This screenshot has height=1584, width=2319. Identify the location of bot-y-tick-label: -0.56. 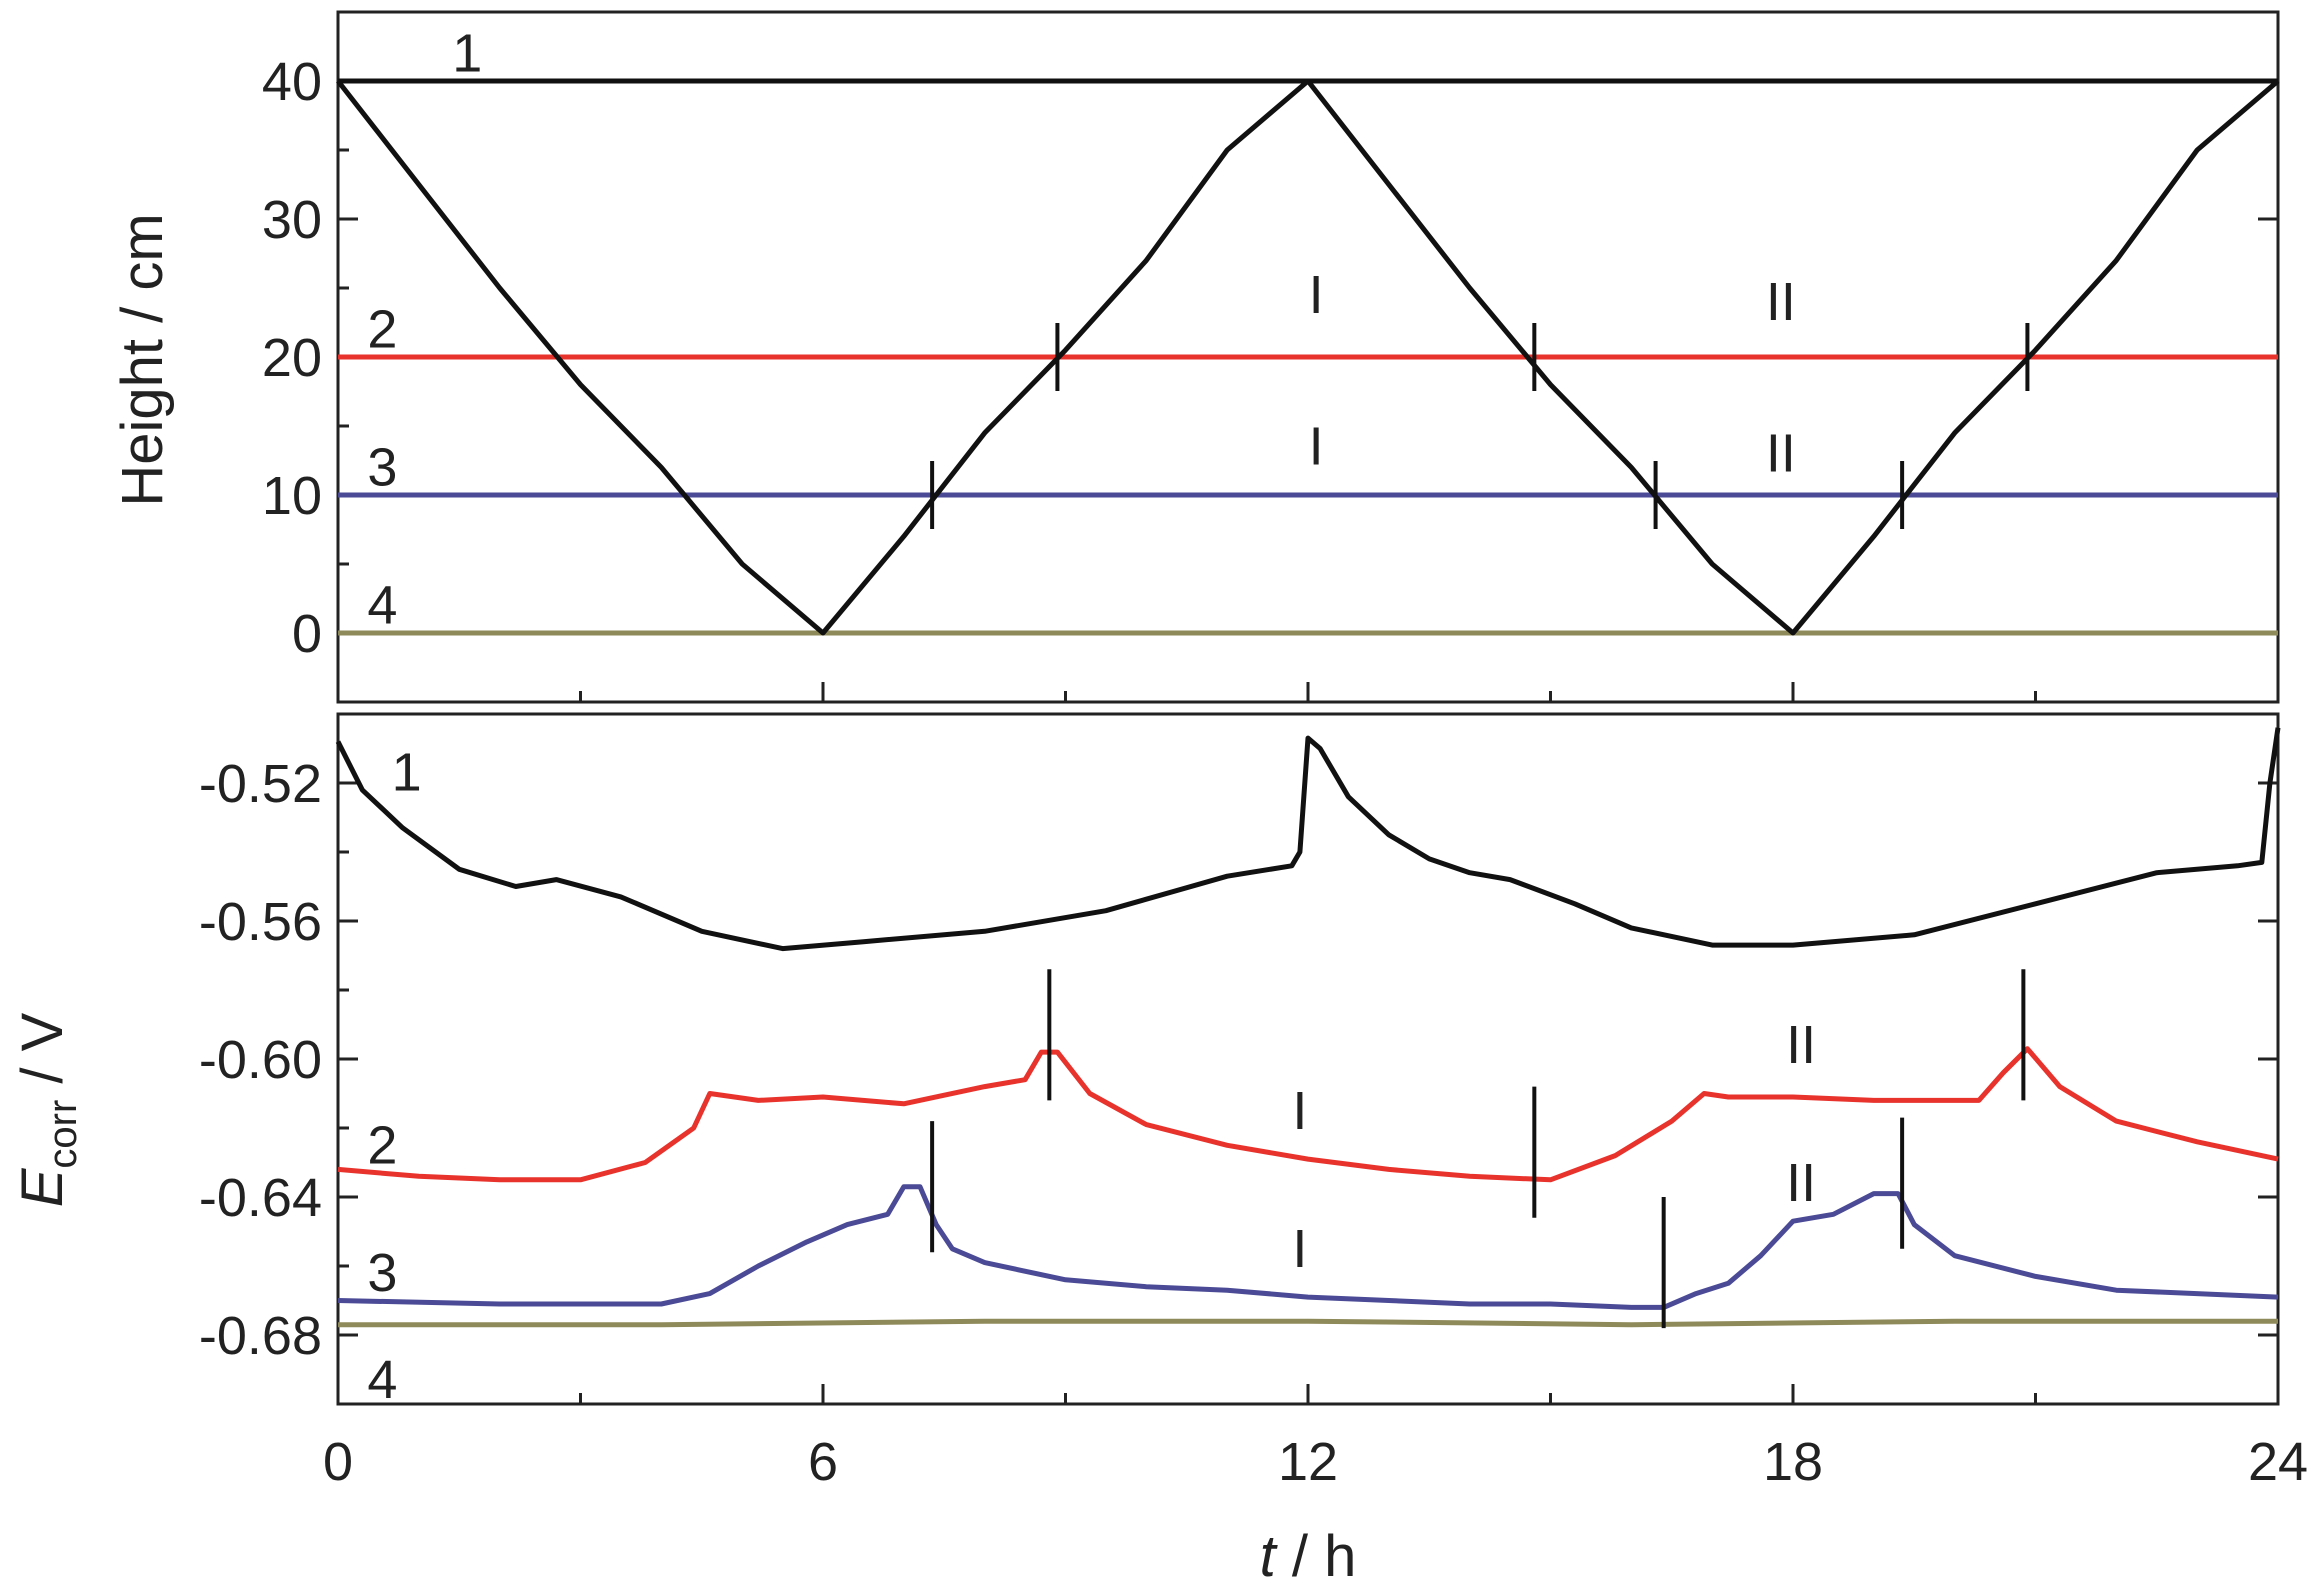
(260, 922).